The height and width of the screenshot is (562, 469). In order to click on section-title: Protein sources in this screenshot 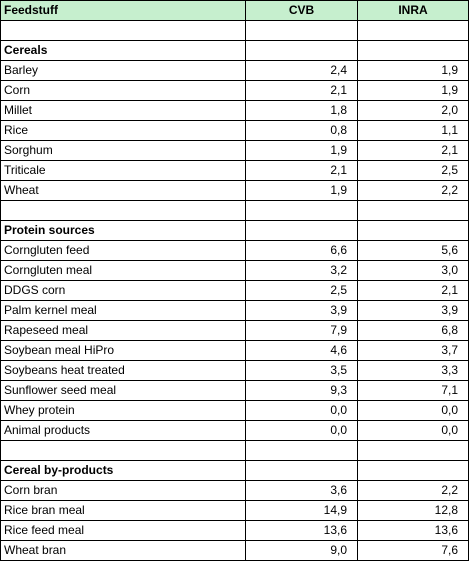, I will do `click(123, 230)`.